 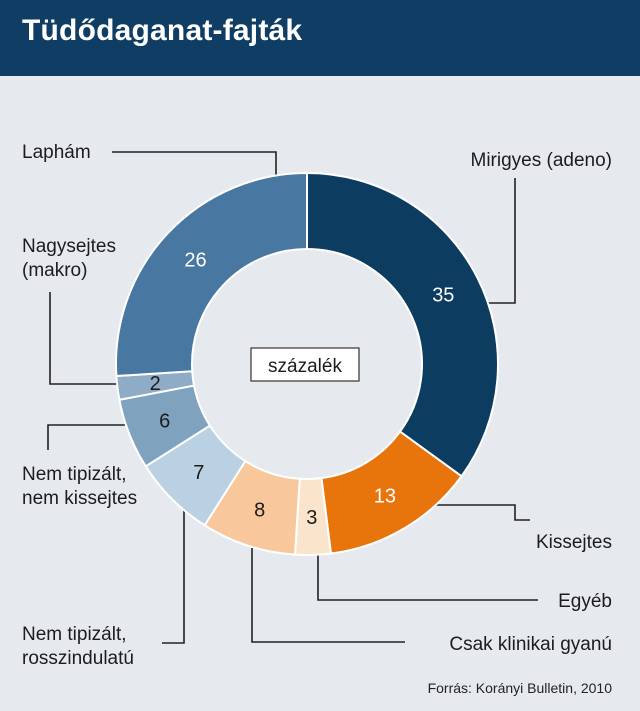 I want to click on category-label-8: Laphám, so click(x=56, y=152).